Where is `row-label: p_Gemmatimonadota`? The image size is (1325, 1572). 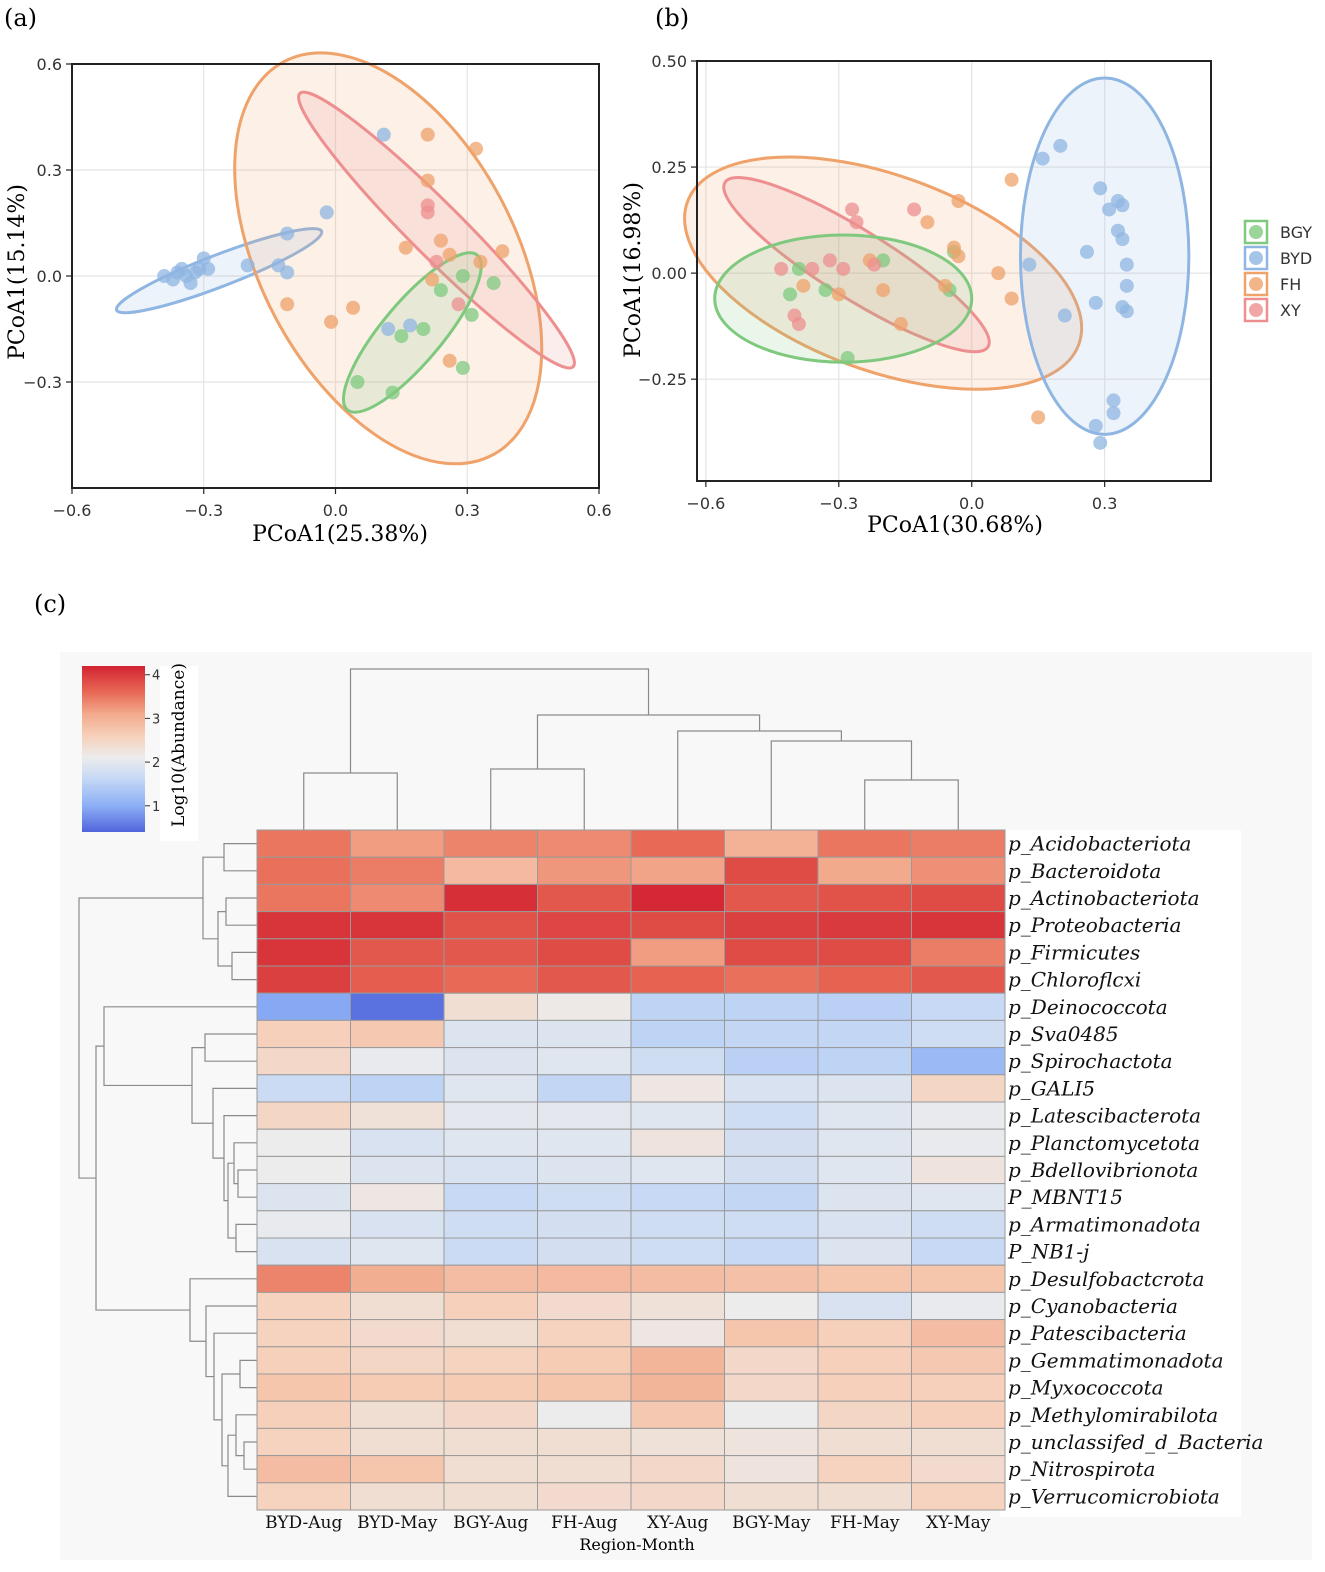 row-label: p_Gemmatimonadota is located at coordinates (1116, 1360).